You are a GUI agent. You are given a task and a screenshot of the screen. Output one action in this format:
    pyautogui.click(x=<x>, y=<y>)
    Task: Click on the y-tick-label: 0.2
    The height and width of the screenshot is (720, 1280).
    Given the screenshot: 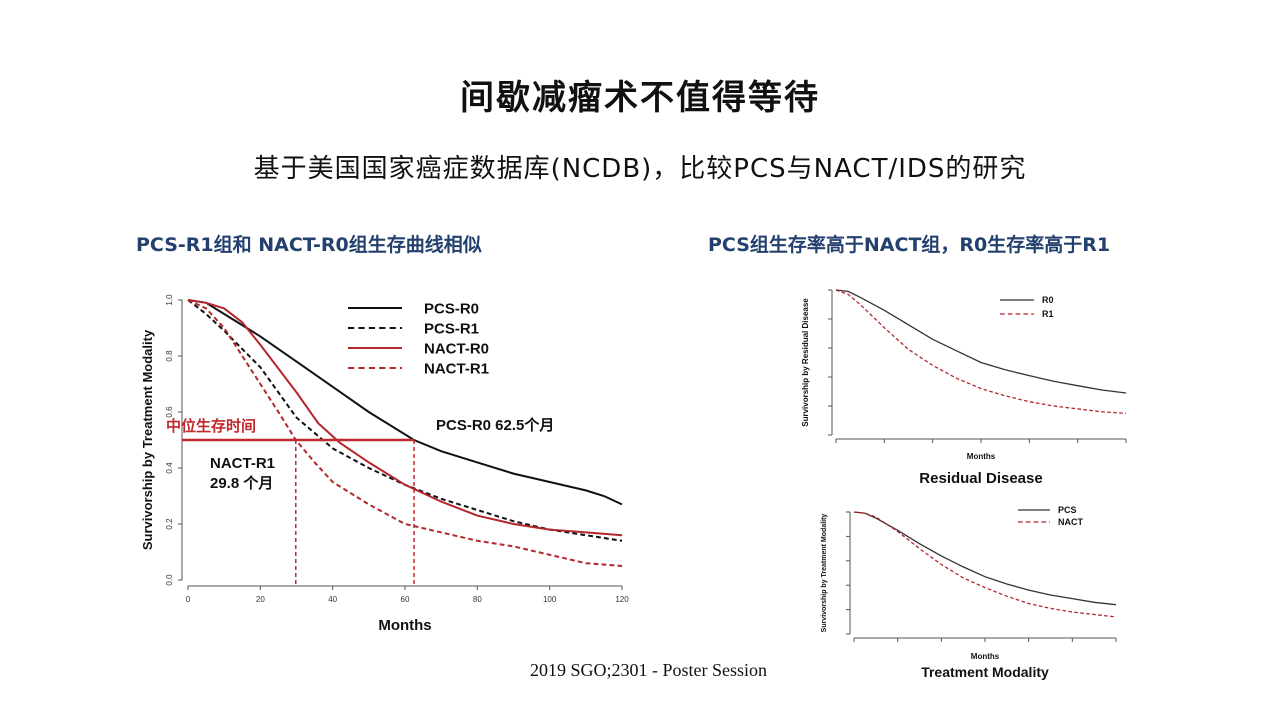 What is the action you would take?
    pyautogui.click(x=169, y=524)
    